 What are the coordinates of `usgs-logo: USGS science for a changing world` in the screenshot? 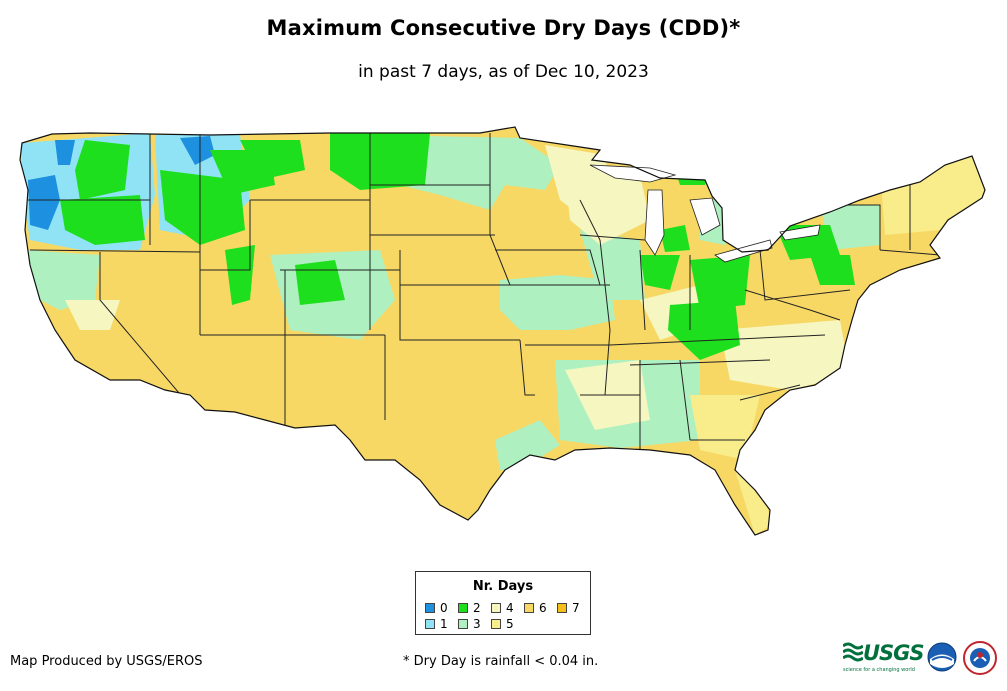 It's located at (884, 657).